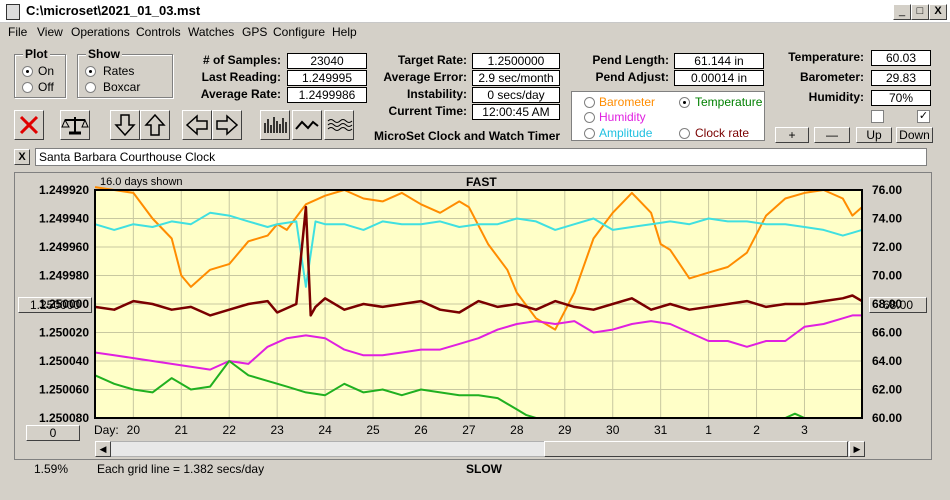 This screenshot has height=500, width=950. Describe the element at coordinates (887, 361) in the screenshot. I see `right-axis-tick: 64.00` at that location.